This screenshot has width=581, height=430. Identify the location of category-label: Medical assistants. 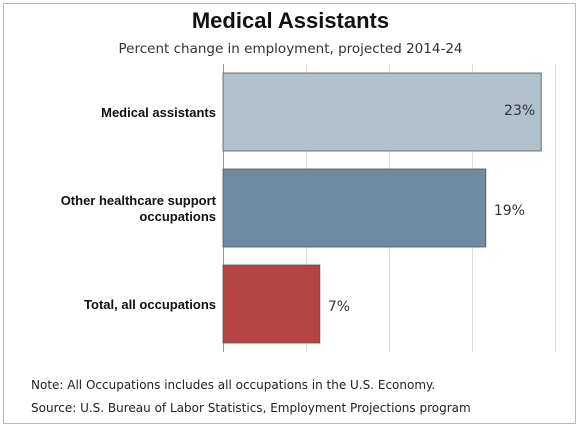
(158, 112).